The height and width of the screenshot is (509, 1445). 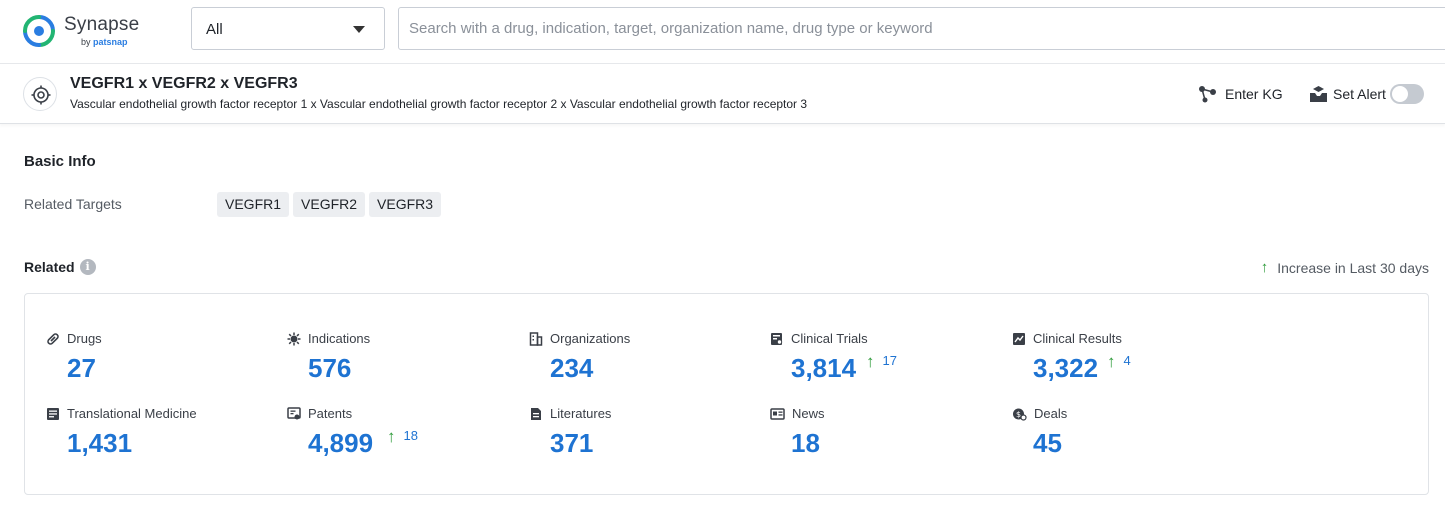 I want to click on target-icon, so click(x=40, y=94).